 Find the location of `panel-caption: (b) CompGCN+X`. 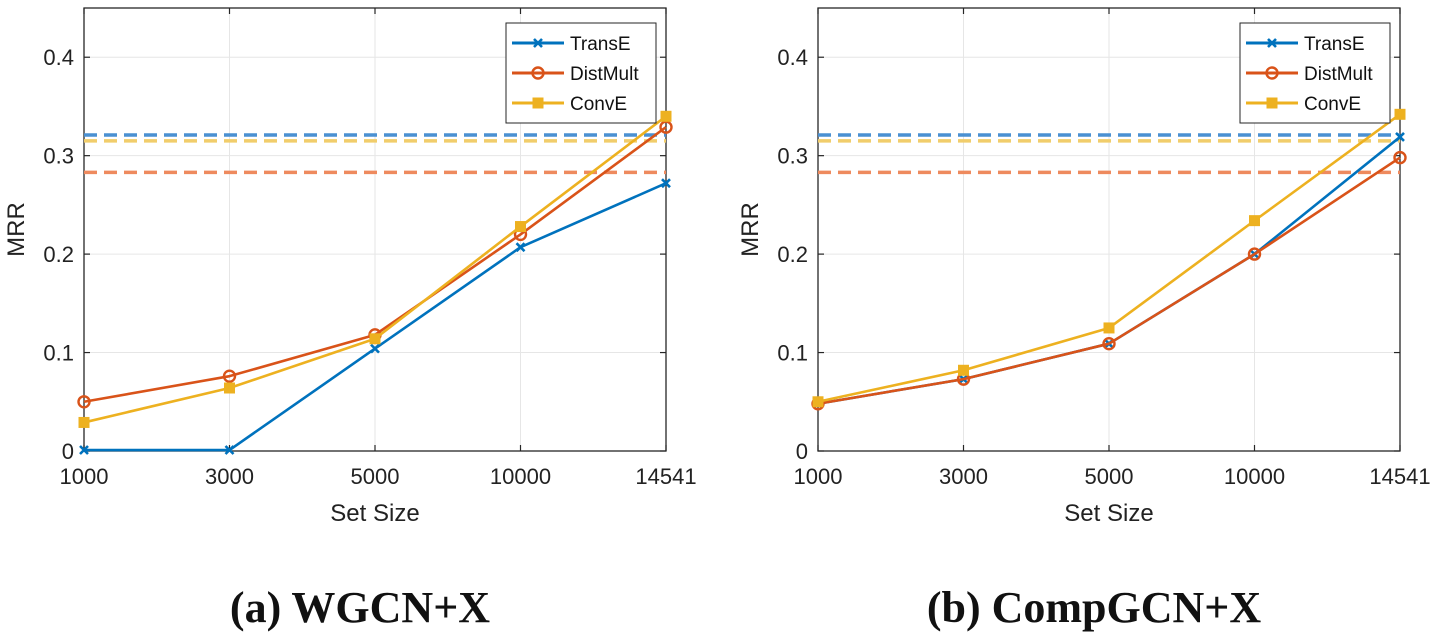

panel-caption: (b) CompGCN+X is located at coordinates (1094, 607).